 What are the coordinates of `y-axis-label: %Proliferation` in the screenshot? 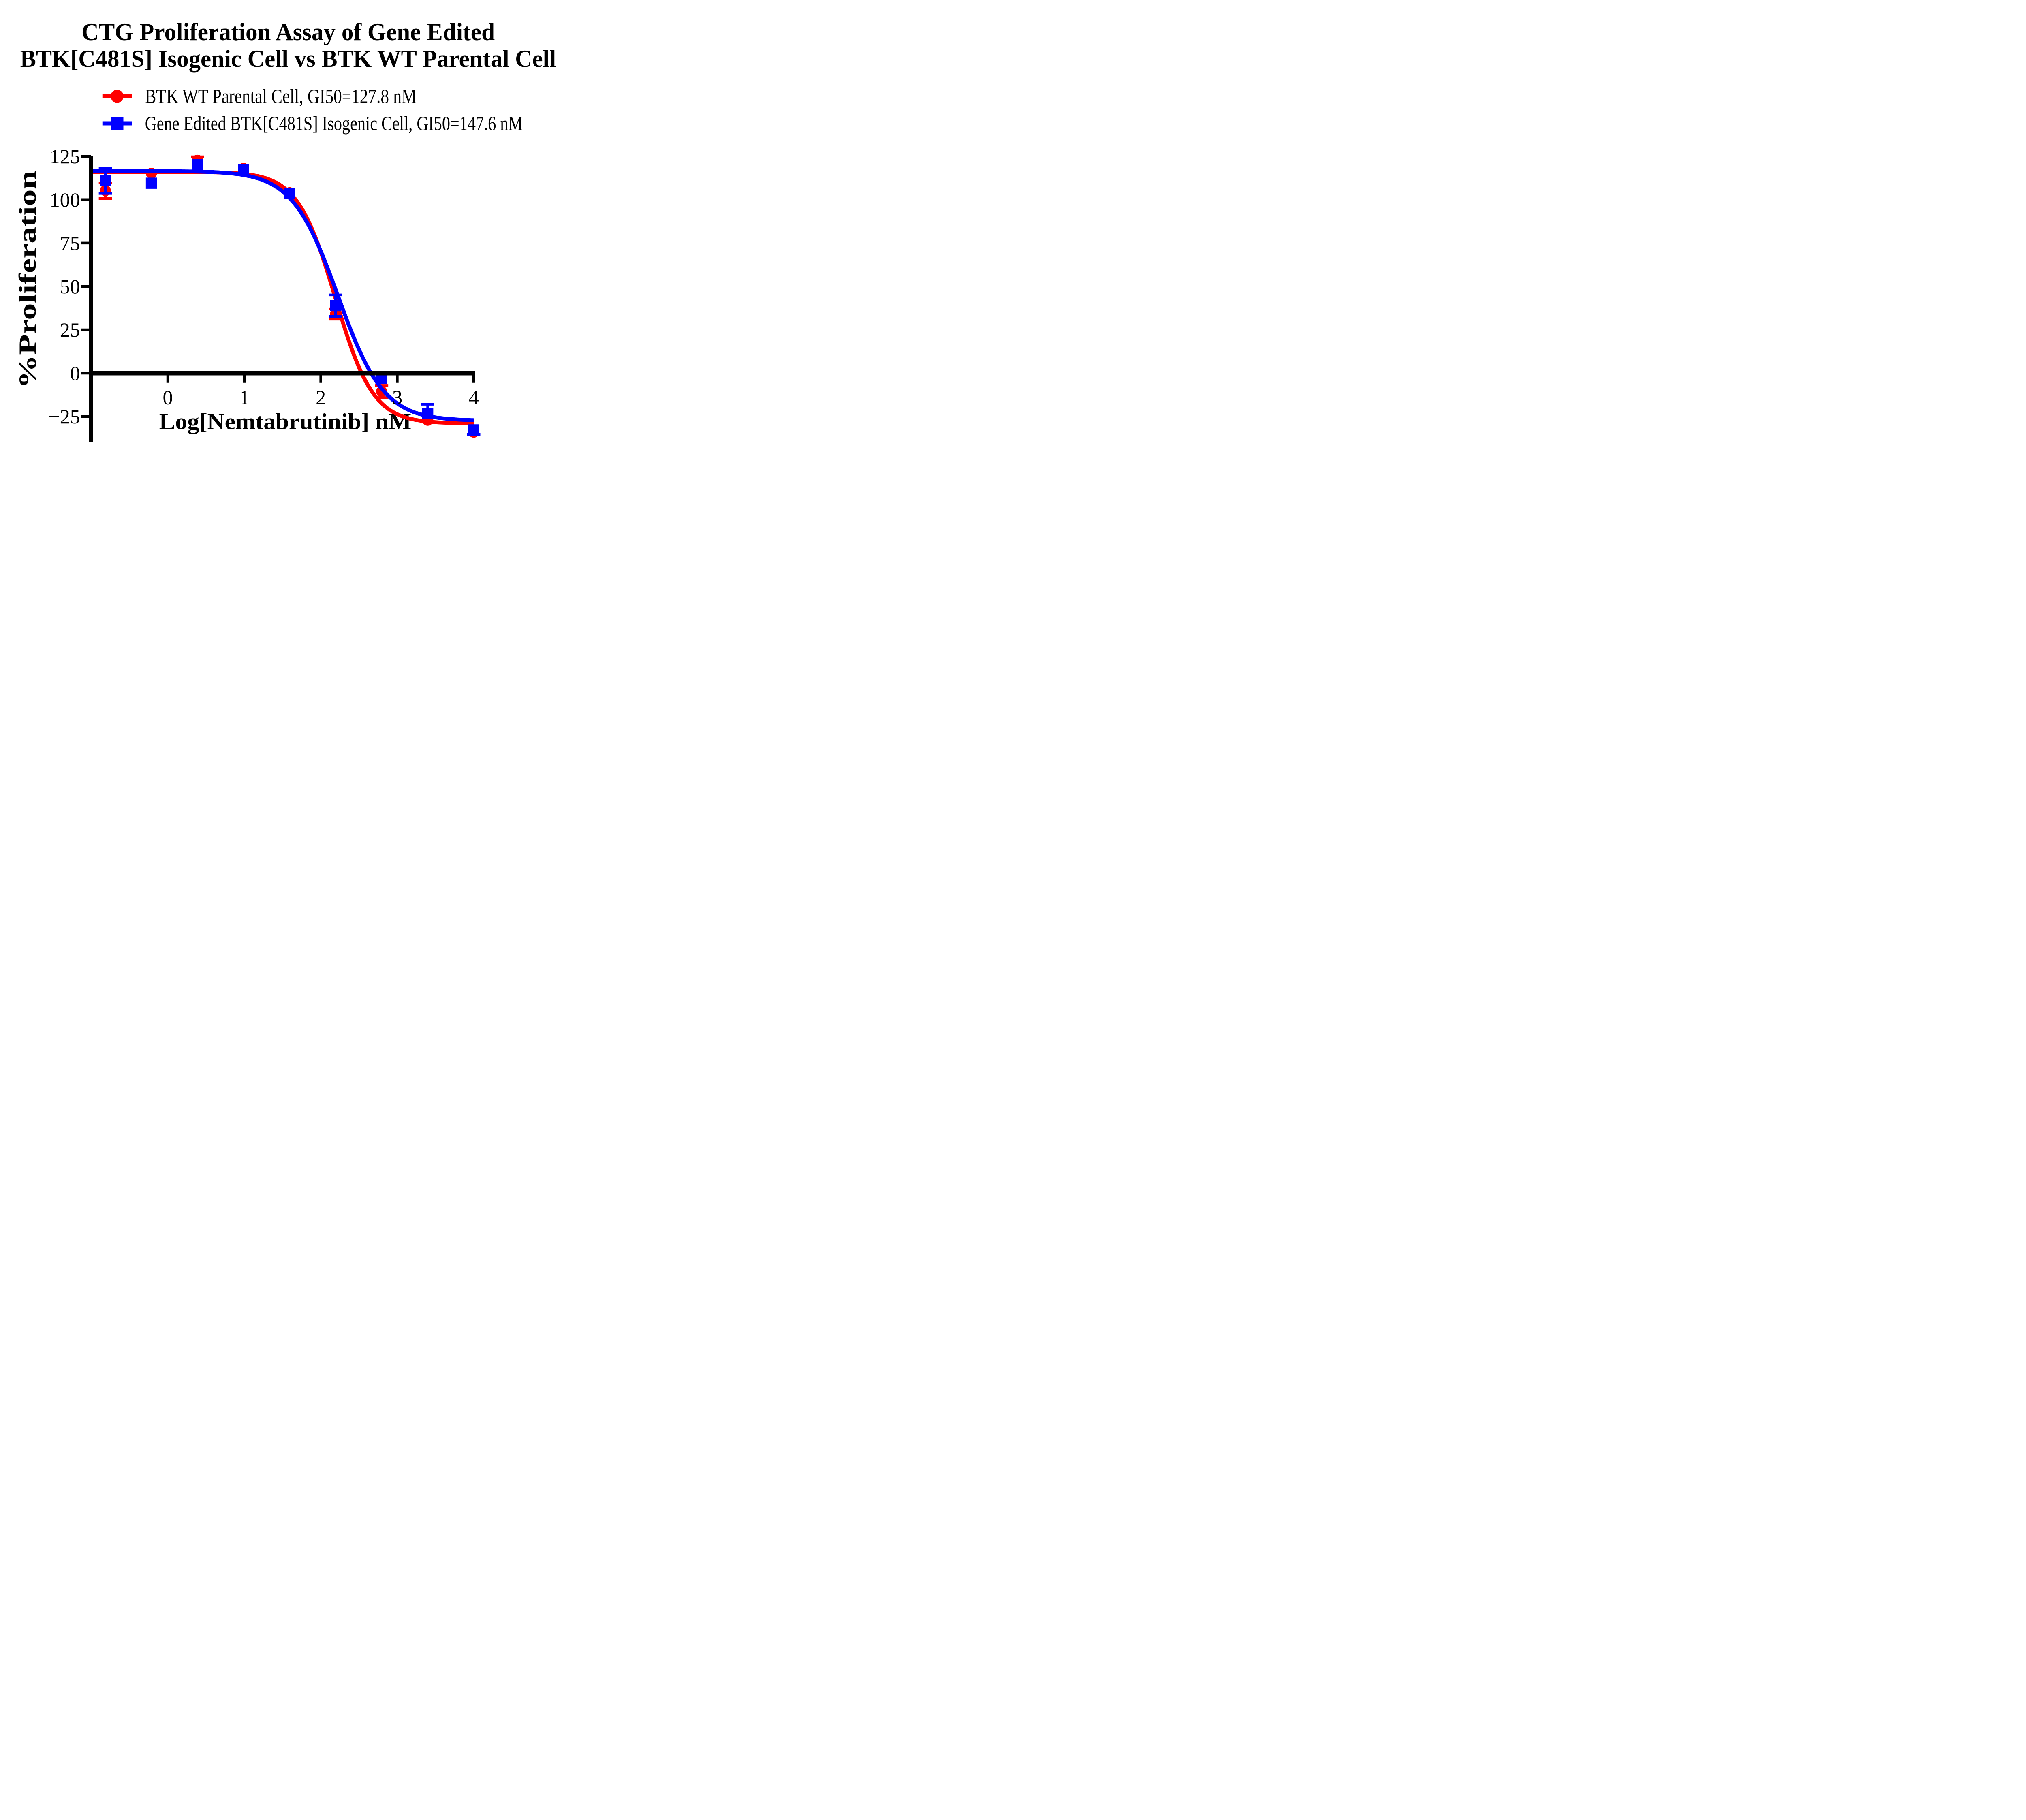 It's located at (27, 280).